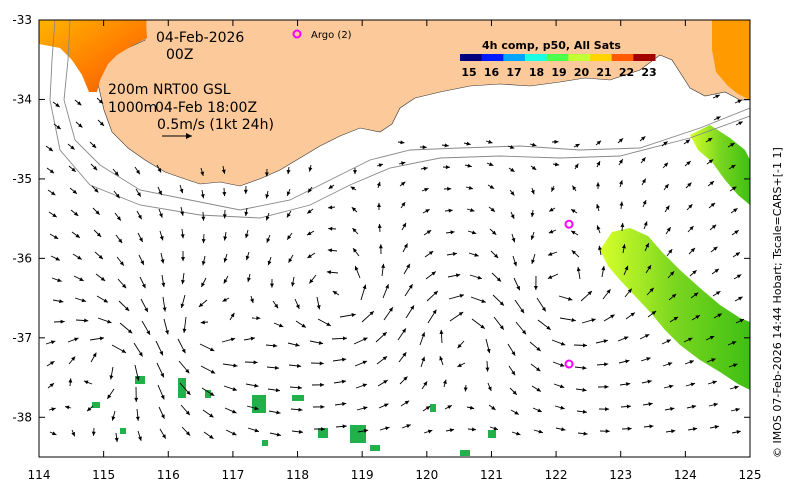  What do you see at coordinates (556, 475) in the screenshot?
I see `x-tick-label: 122` at bounding box center [556, 475].